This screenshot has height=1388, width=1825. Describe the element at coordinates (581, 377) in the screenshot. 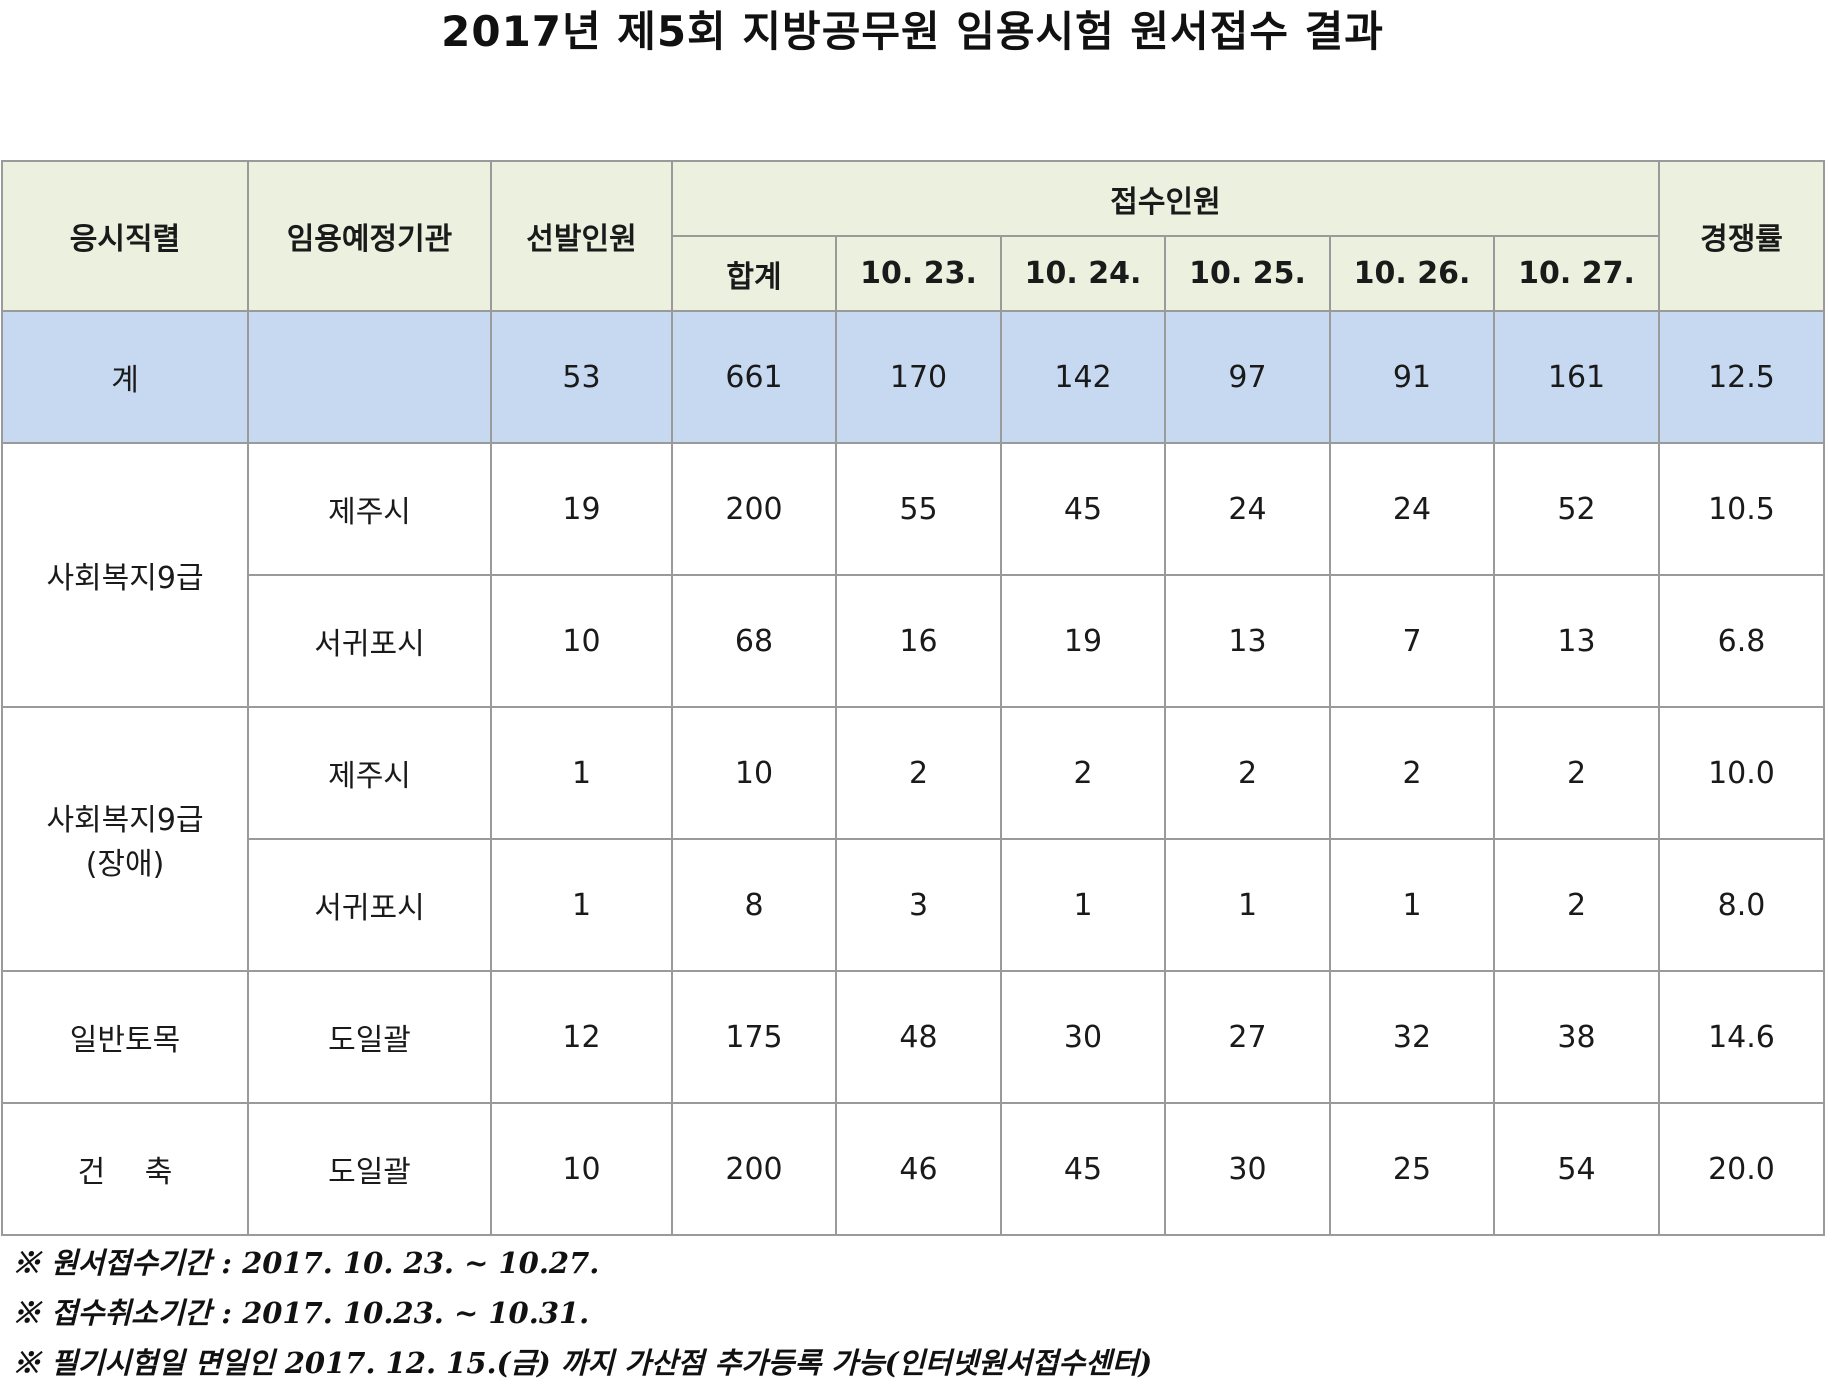

I see `total-quota: 53` at that location.